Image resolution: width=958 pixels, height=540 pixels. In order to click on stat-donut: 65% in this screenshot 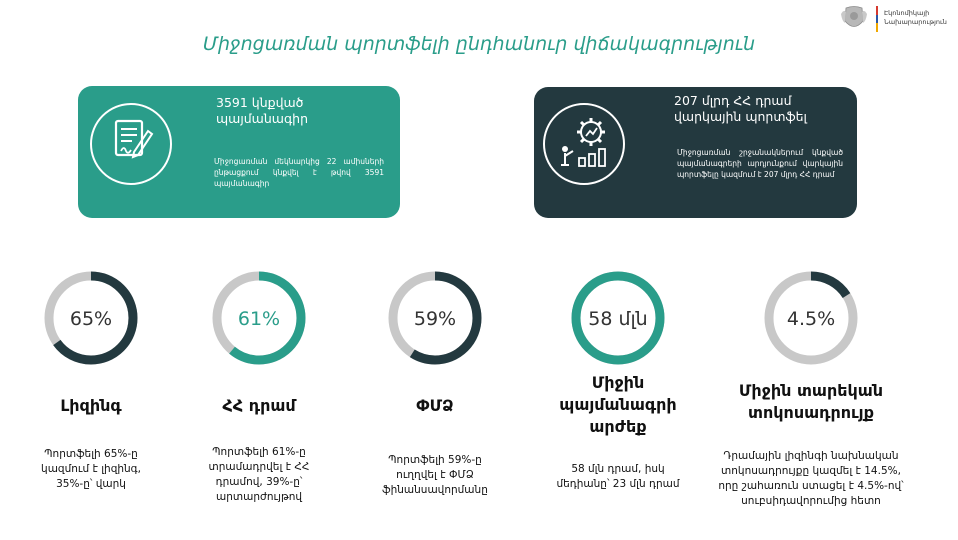, I will do `click(91, 320)`.